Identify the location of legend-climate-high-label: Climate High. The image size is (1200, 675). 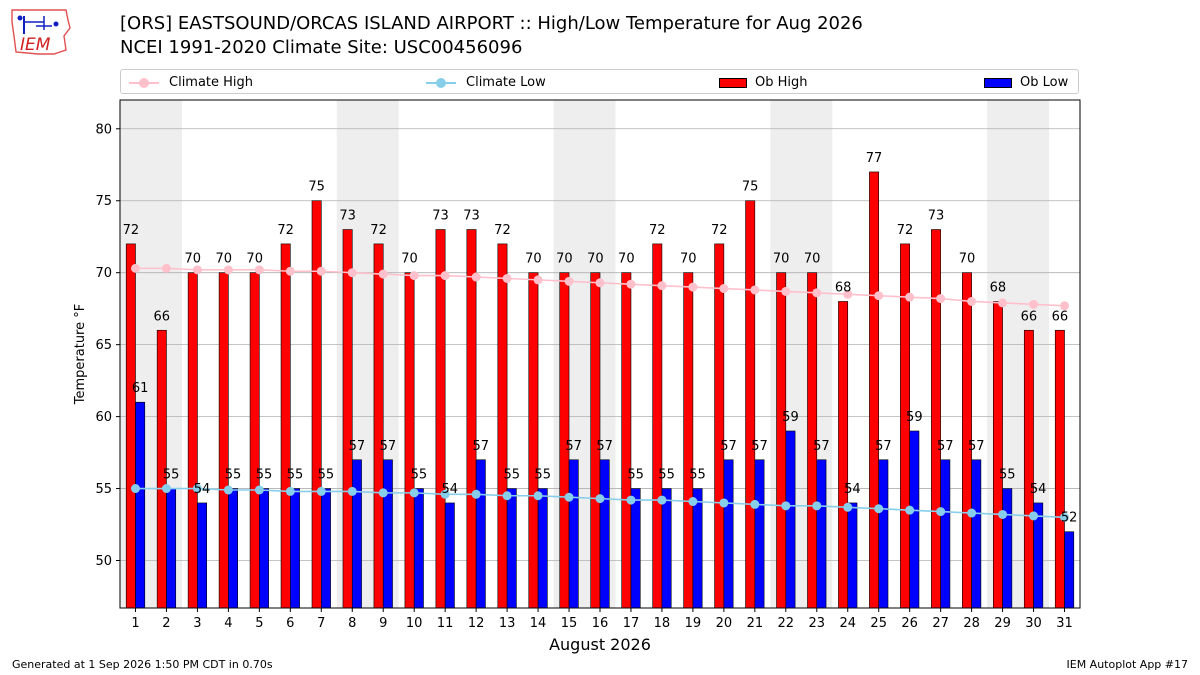
(211, 82).